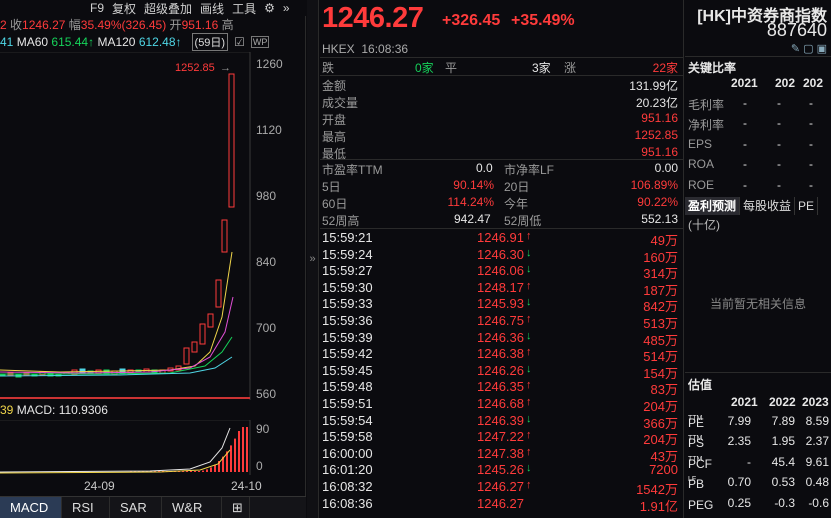  I want to click on tick-row: 15:59:24 1246.30 ↓ 160万, so click(502, 255).